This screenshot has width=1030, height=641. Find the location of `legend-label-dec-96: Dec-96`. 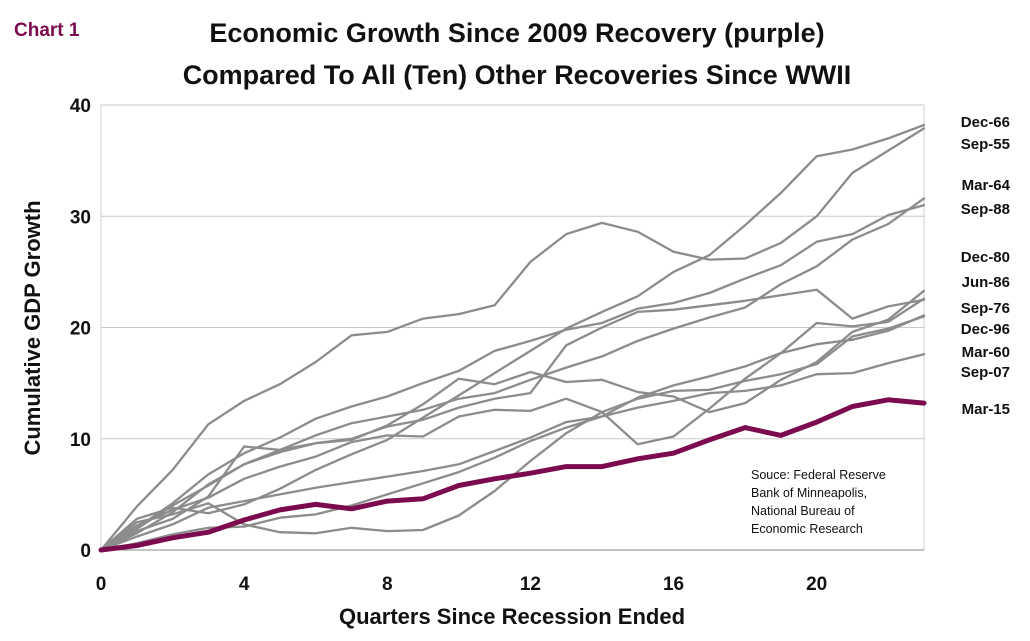

legend-label-dec-96: Dec-96 is located at coordinates (985, 329).